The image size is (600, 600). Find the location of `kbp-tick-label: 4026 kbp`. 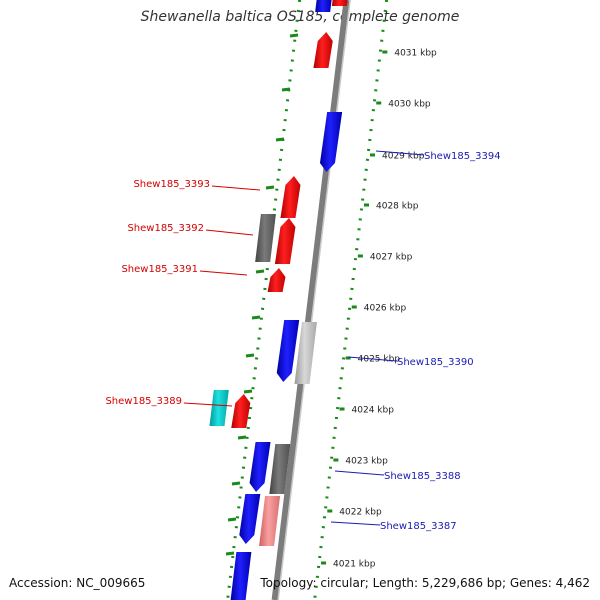

kbp-tick-label: 4026 kbp is located at coordinates (385, 309).